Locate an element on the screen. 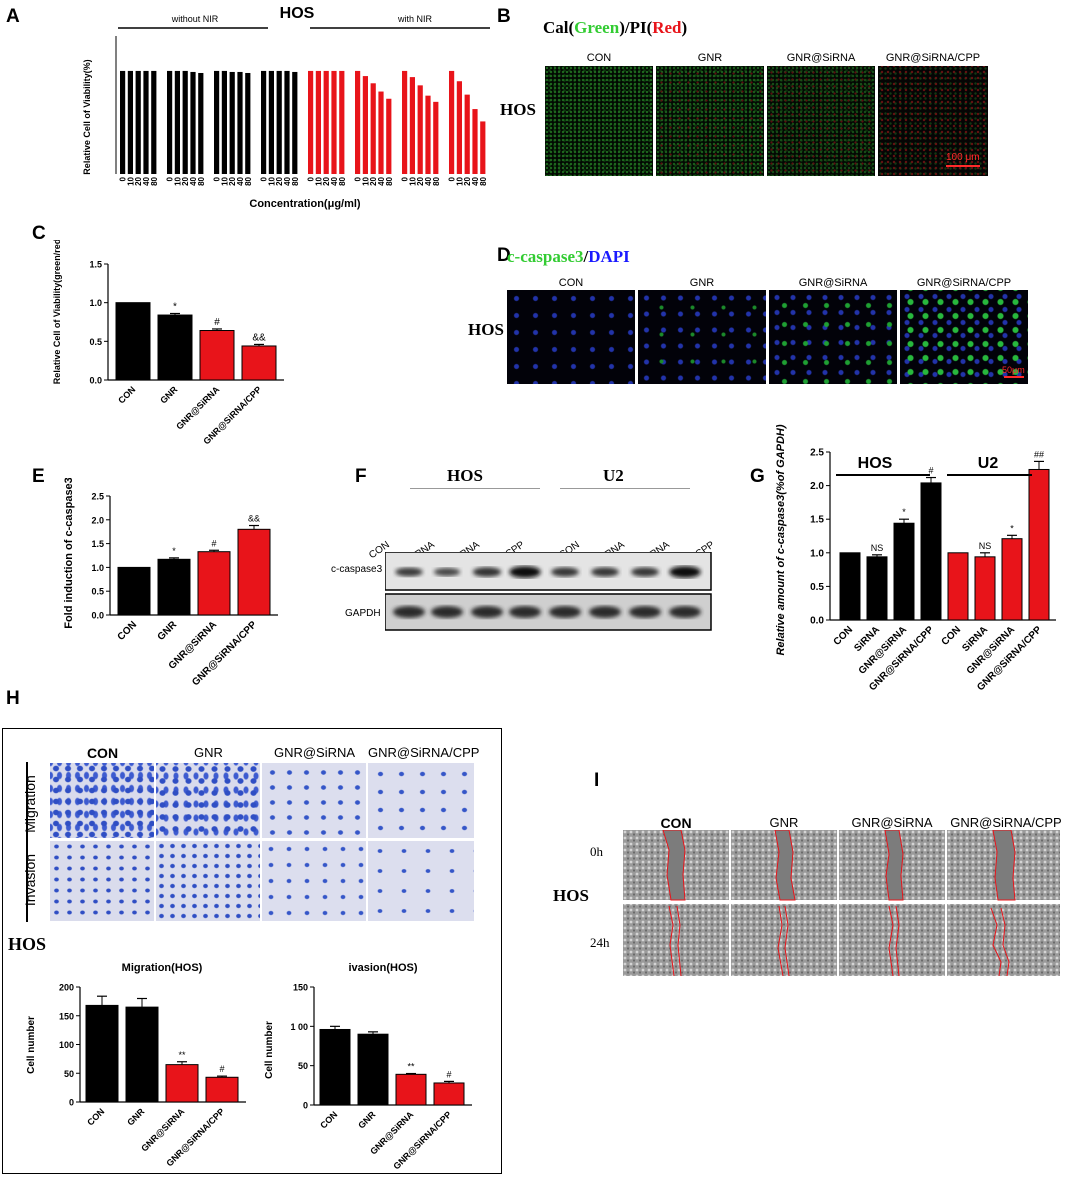 The width and height of the screenshot is (1065, 1178). panel-b-col-label: CON is located at coordinates (599, 58).